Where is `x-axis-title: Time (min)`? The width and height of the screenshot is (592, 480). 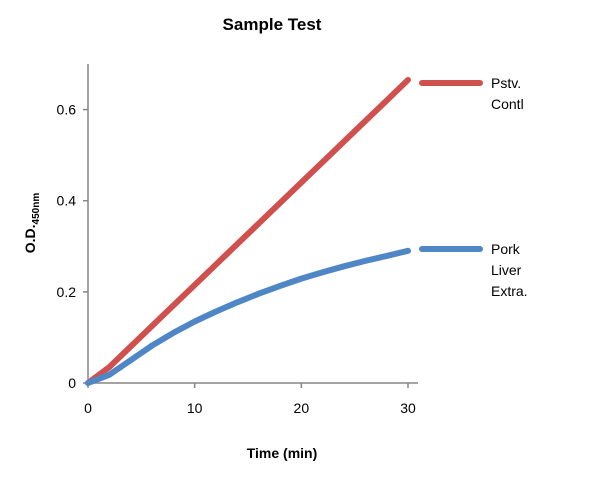
x-axis-title: Time (min) is located at coordinates (282, 453).